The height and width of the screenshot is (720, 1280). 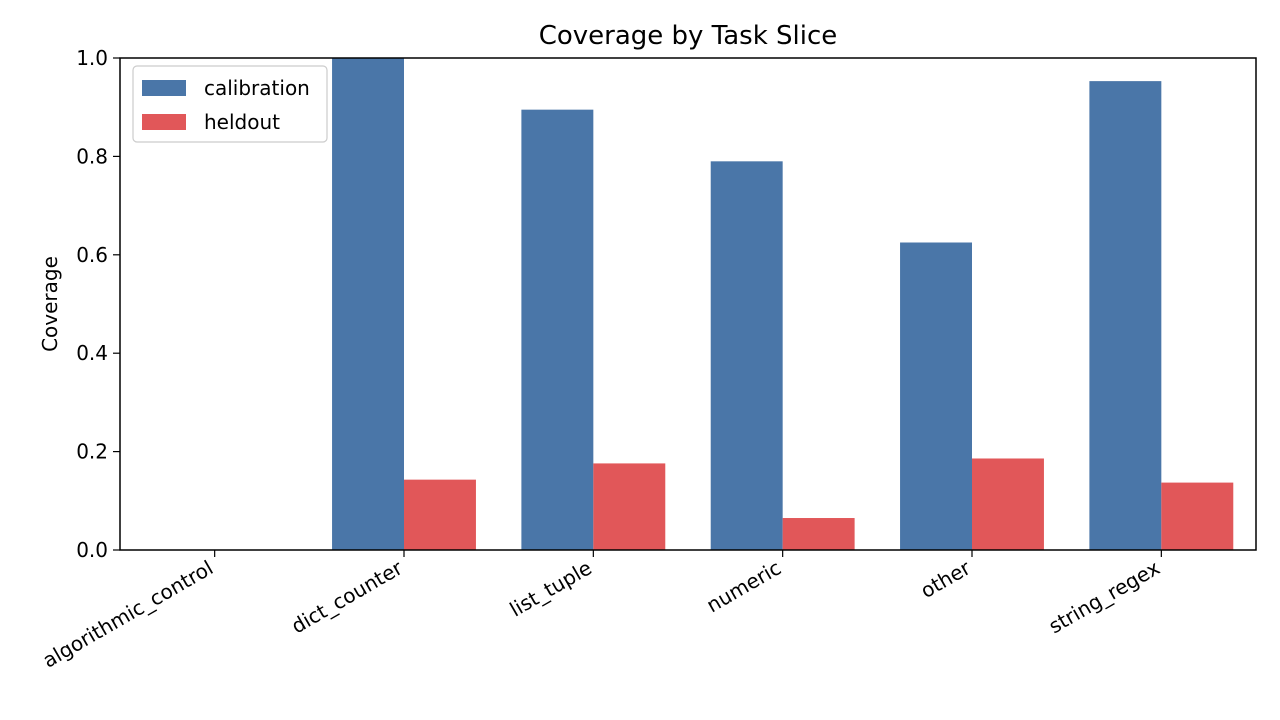 What do you see at coordinates (1125, 316) in the screenshot?
I see `bar-calibration-string_regex` at bounding box center [1125, 316].